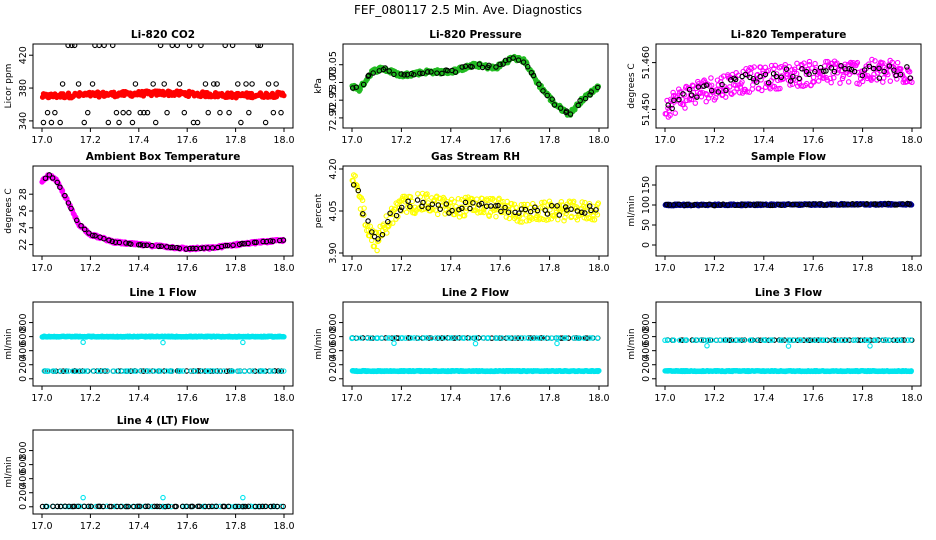 This screenshot has height=540, width=936. I want to click on plot-frame, so click(788, 344).